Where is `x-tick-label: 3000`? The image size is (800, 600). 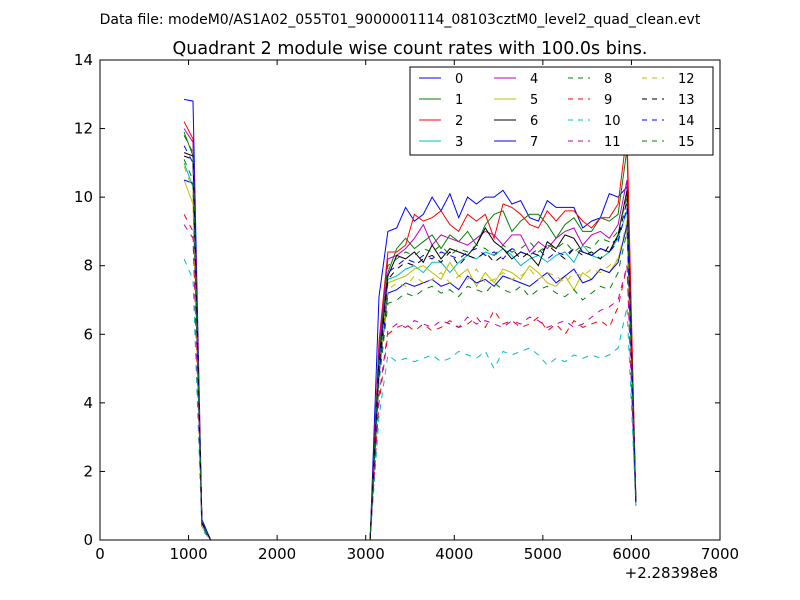
x-tick-label: 3000 is located at coordinates (366, 554).